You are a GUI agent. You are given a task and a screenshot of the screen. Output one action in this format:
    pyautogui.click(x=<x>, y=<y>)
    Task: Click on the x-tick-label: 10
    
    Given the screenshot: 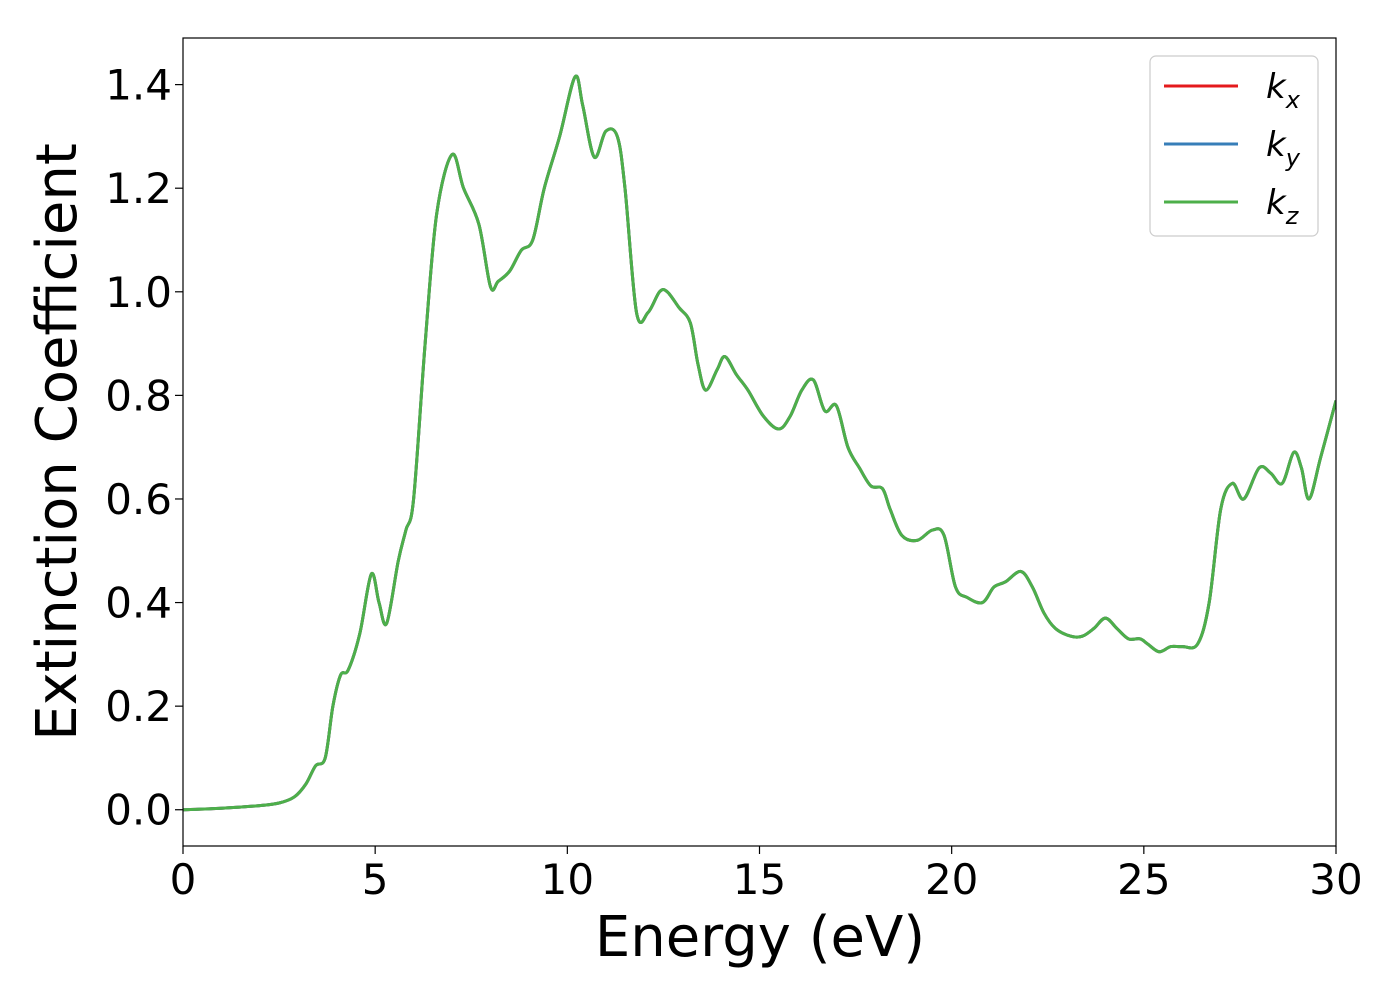 What is the action you would take?
    pyautogui.click(x=567, y=879)
    